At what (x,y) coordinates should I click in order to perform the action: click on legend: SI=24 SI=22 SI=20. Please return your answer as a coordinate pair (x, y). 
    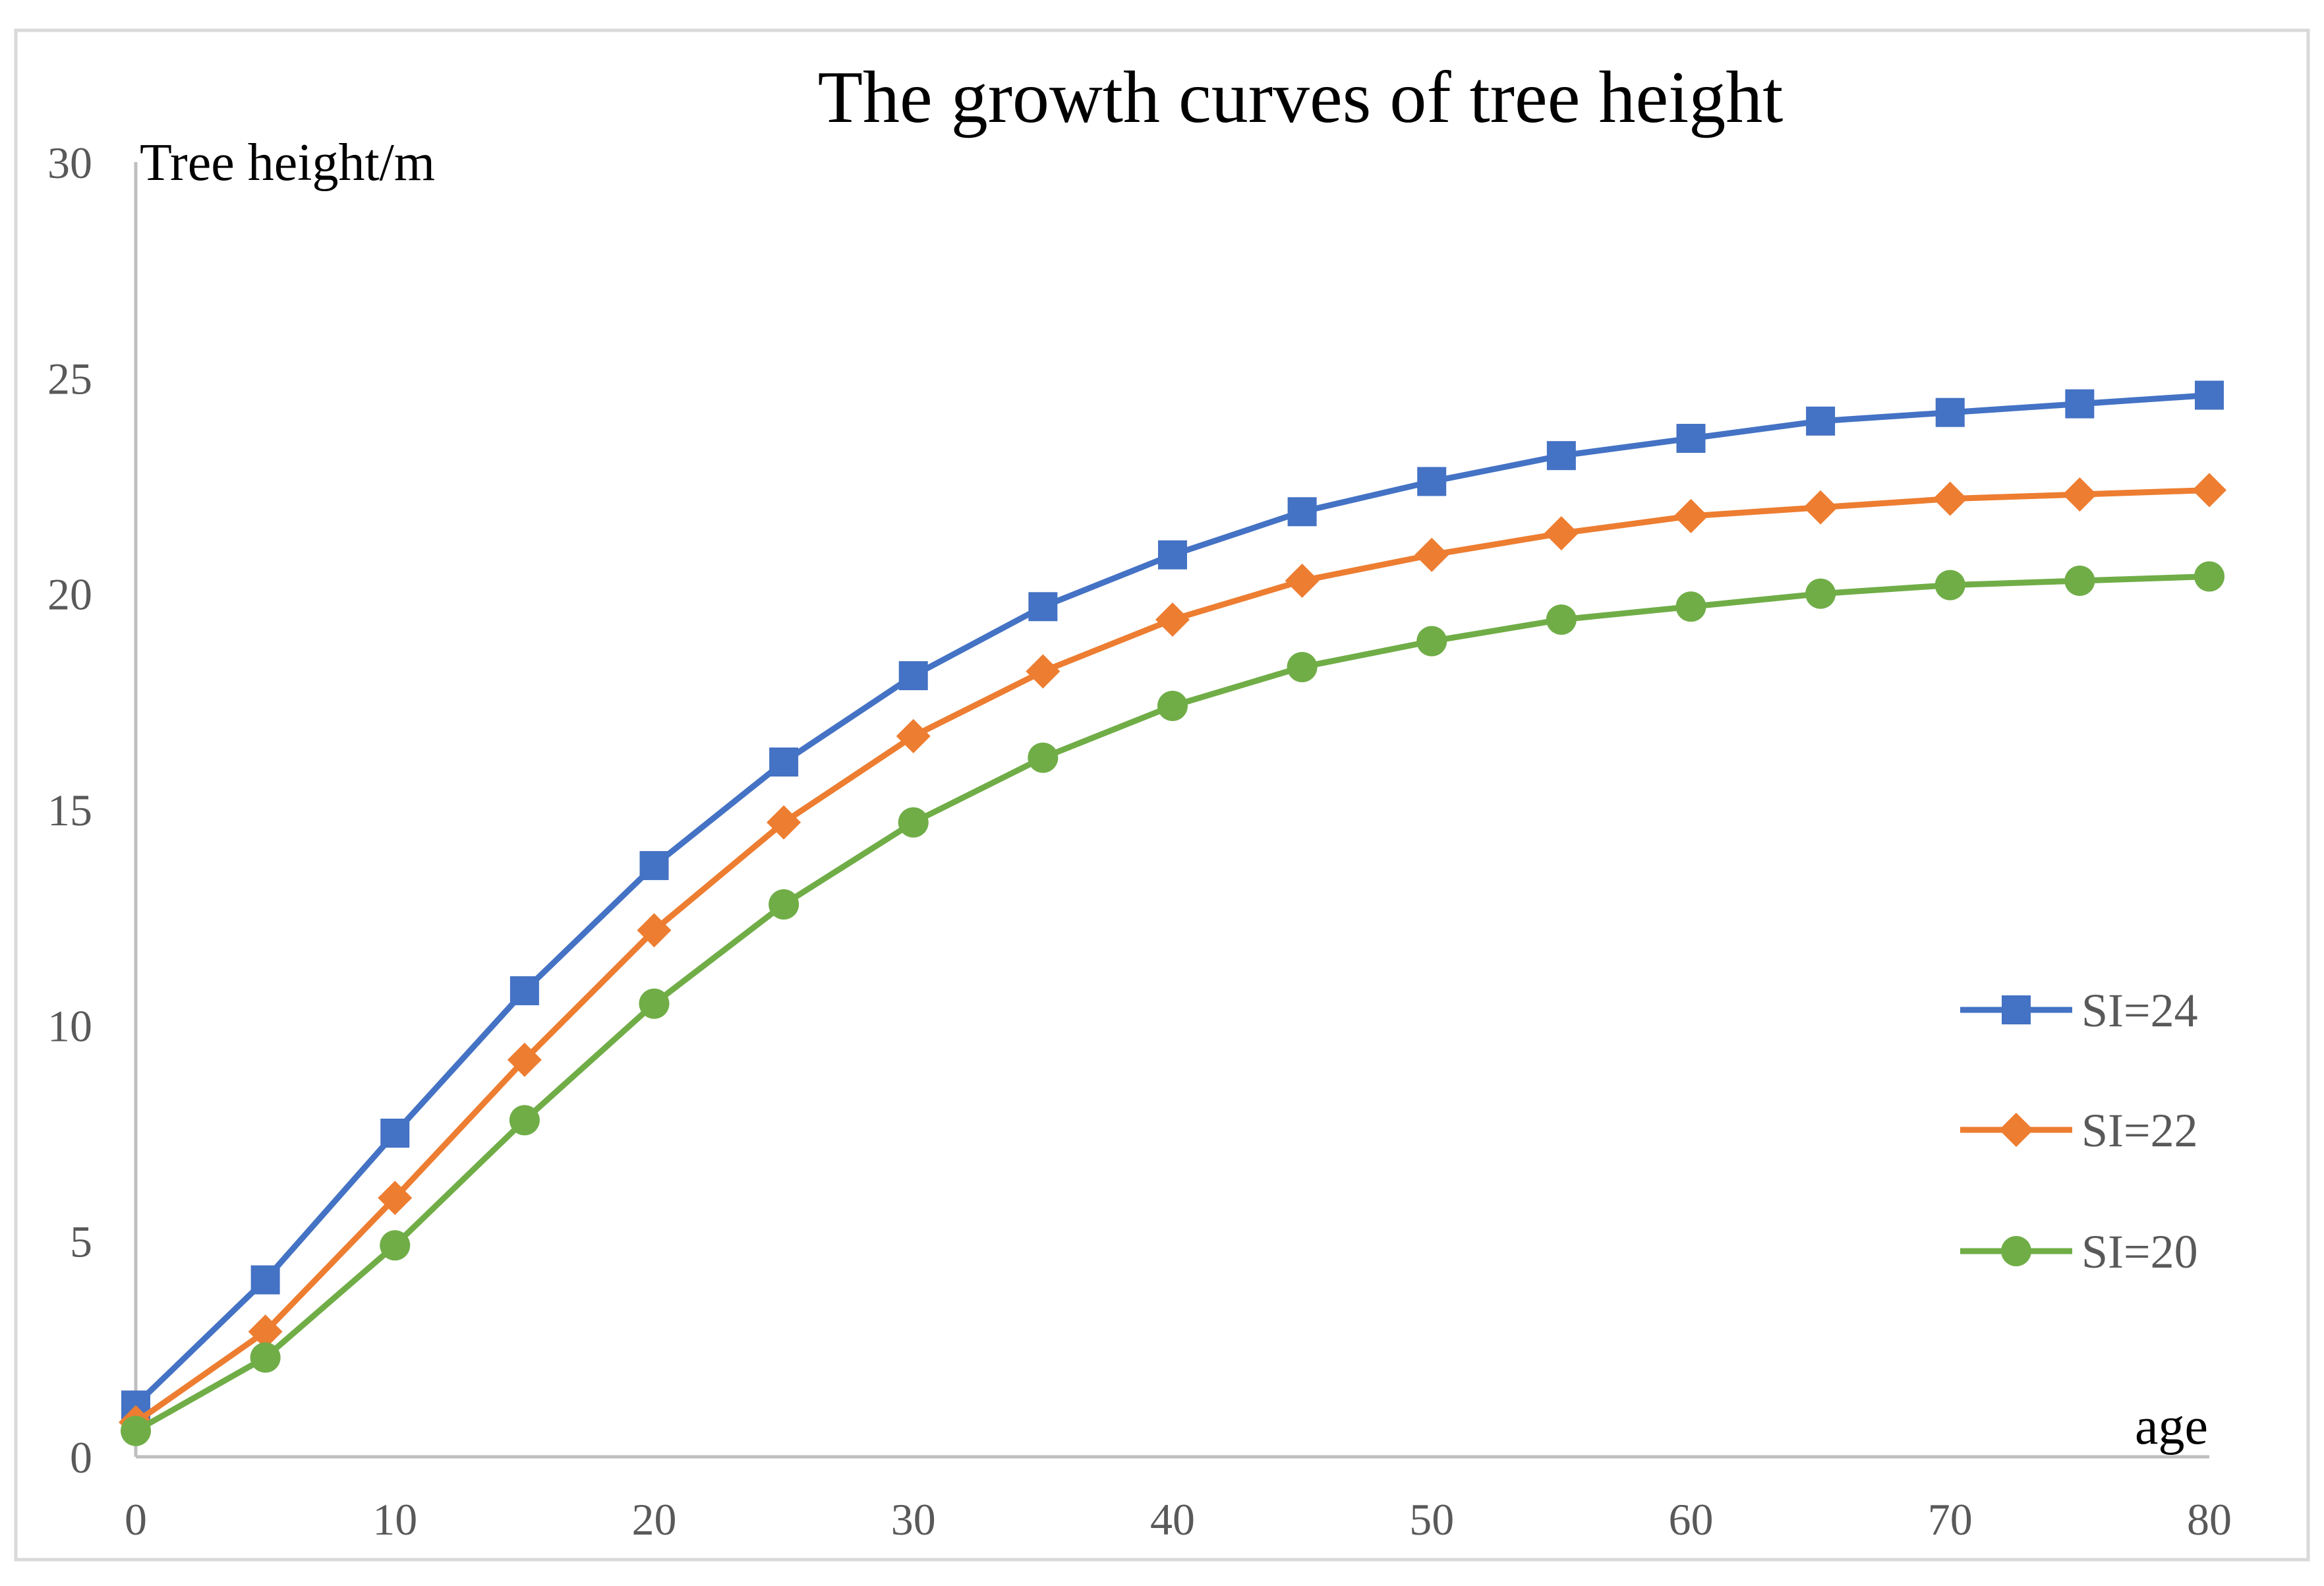
    Looking at the image, I should click on (2079, 1131).